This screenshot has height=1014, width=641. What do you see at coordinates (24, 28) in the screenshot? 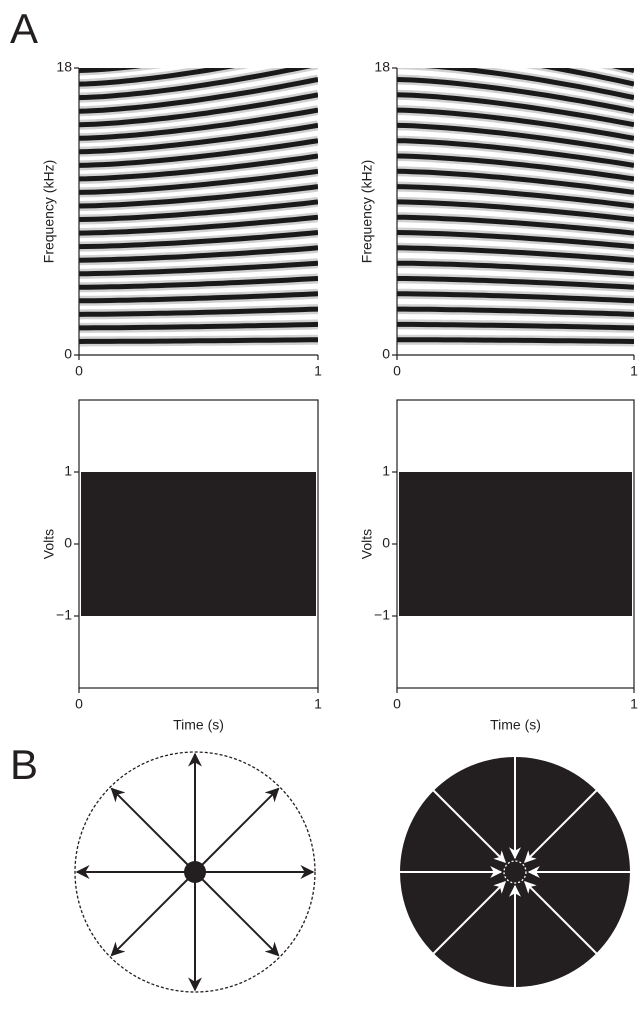
I see `panel-label: A` at bounding box center [24, 28].